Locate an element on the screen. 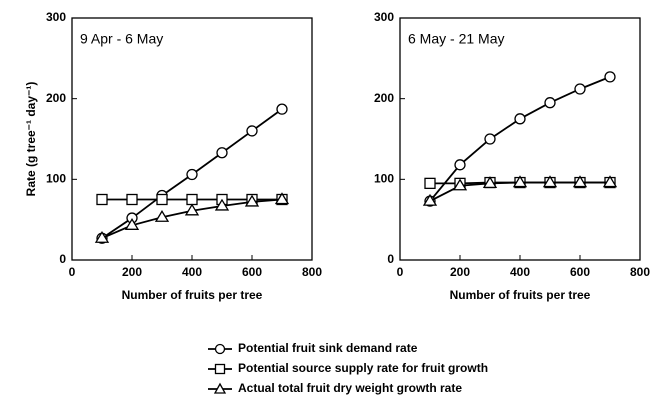 The width and height of the screenshot is (662, 400). panel-title: 6 May - 21 May is located at coordinates (456, 39).